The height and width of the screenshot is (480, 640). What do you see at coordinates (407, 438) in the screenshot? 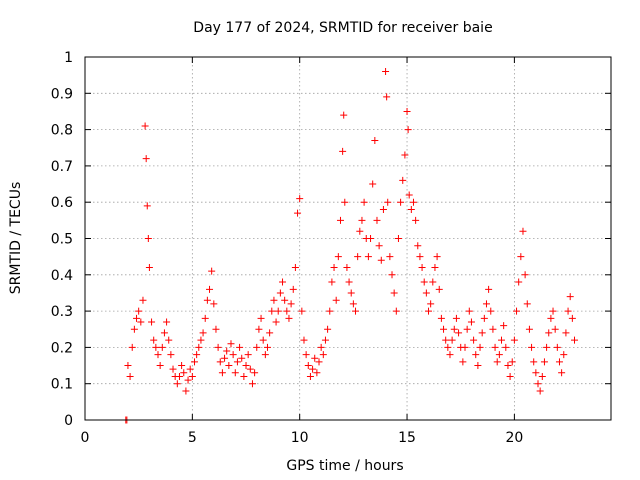
I see `x-tick-label: 15` at bounding box center [407, 438].